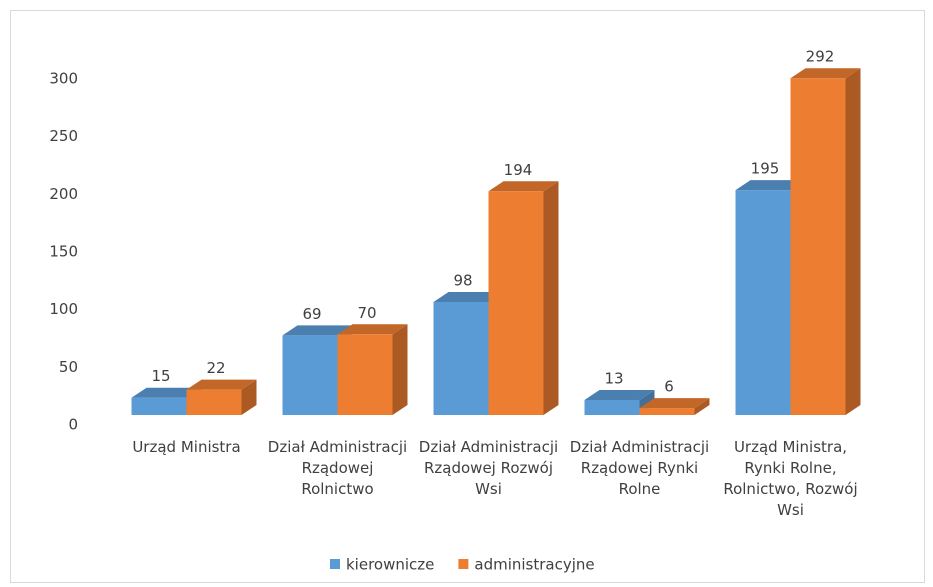  What do you see at coordinates (73, 425) in the screenshot?
I see `y-tick-label: 0` at bounding box center [73, 425].